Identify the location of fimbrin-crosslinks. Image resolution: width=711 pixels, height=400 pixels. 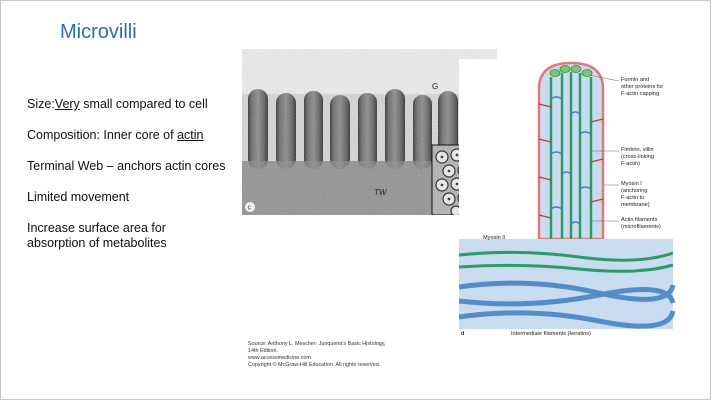
(571, 160).